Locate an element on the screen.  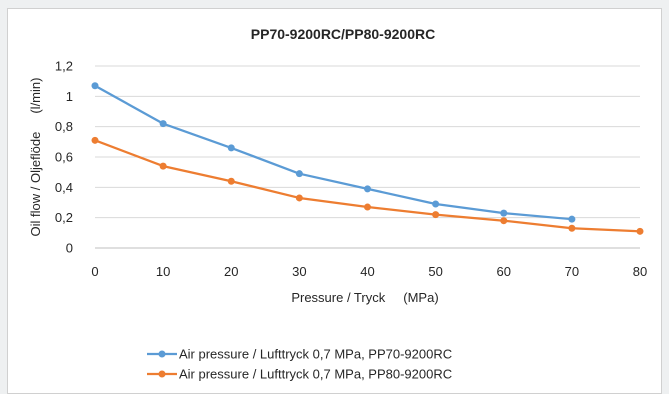
x-axis-ticks: 0 10 20 30 40 50 60 70 80 is located at coordinates (369, 271).